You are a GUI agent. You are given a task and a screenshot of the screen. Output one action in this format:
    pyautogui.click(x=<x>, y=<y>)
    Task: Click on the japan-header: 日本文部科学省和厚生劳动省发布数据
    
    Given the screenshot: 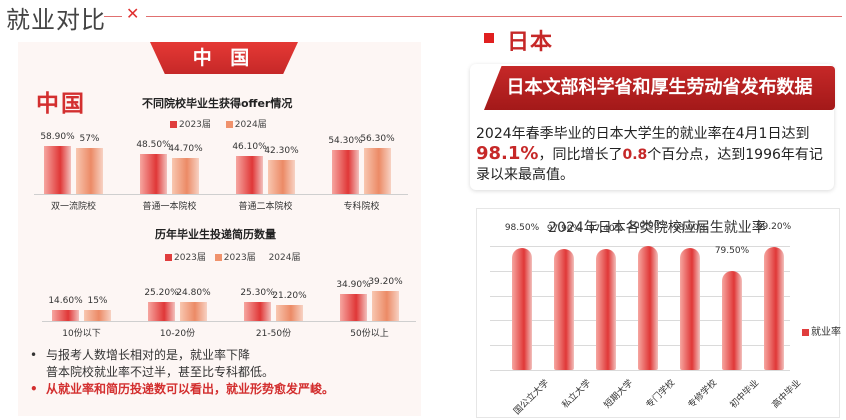 What is the action you would take?
    pyautogui.click(x=659, y=88)
    